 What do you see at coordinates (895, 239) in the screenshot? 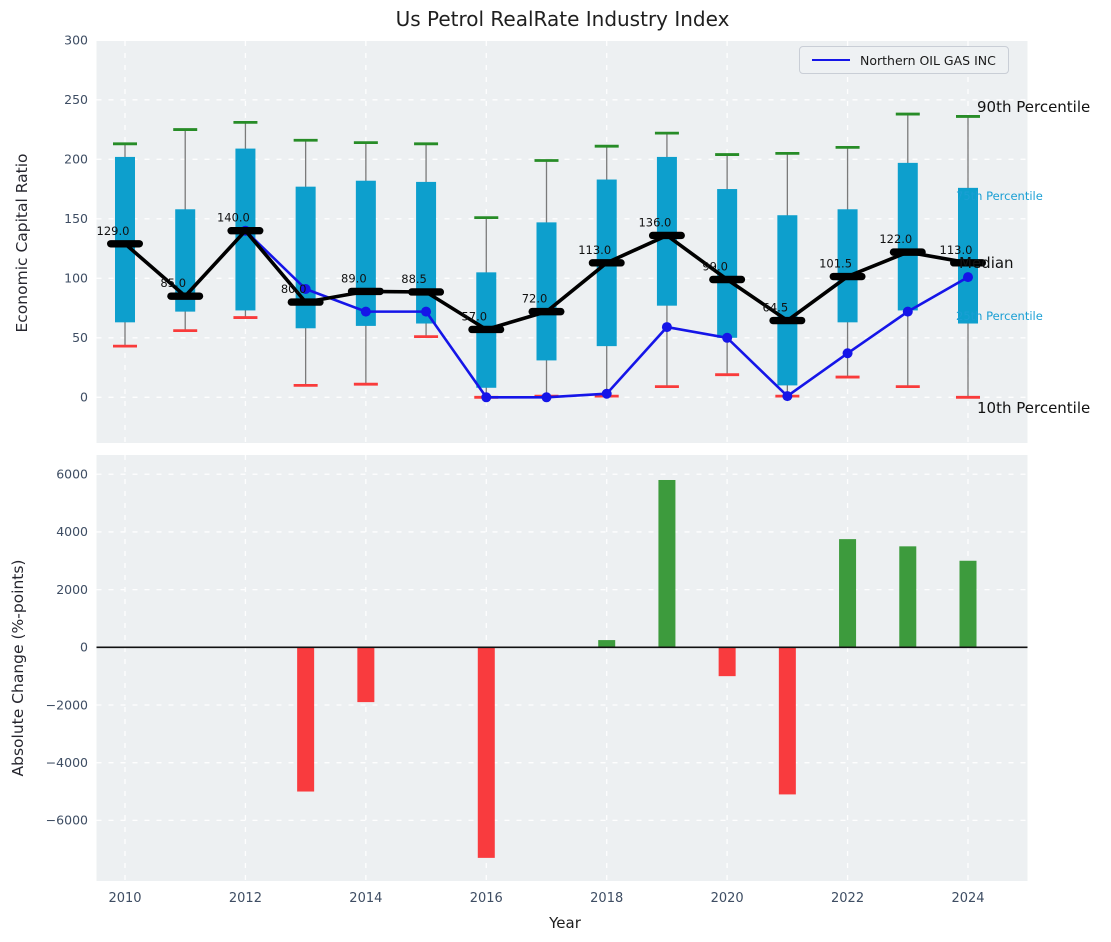
I see `median-value-label-2023: 122.0` at bounding box center [895, 239].